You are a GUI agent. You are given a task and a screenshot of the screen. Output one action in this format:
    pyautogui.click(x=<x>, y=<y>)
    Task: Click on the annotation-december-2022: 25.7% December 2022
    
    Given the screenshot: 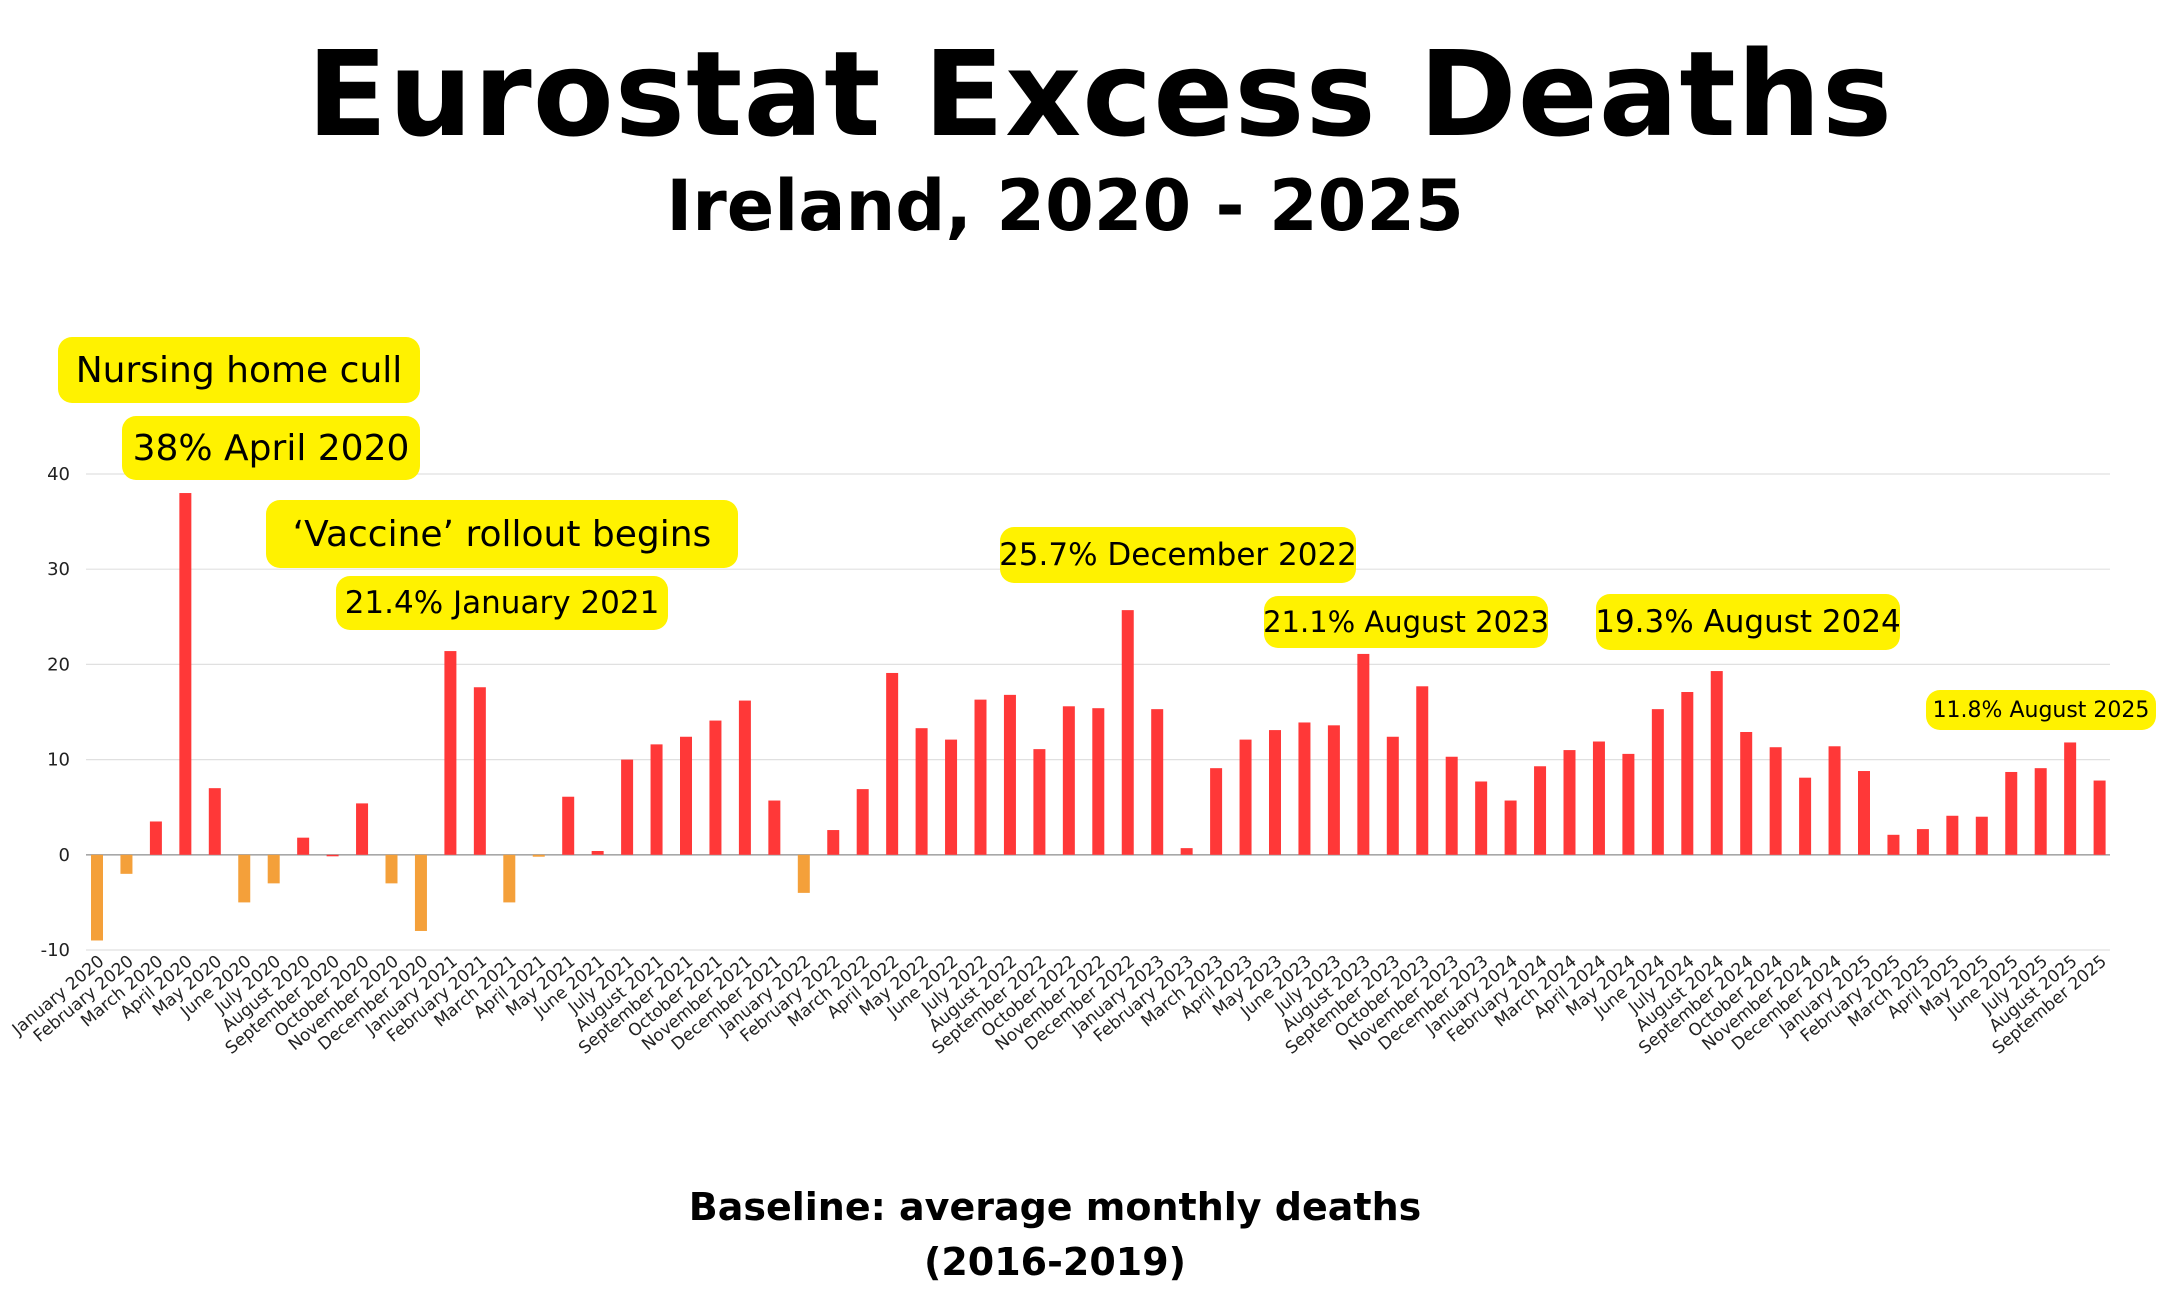 What is the action you would take?
    pyautogui.click(x=1178, y=555)
    